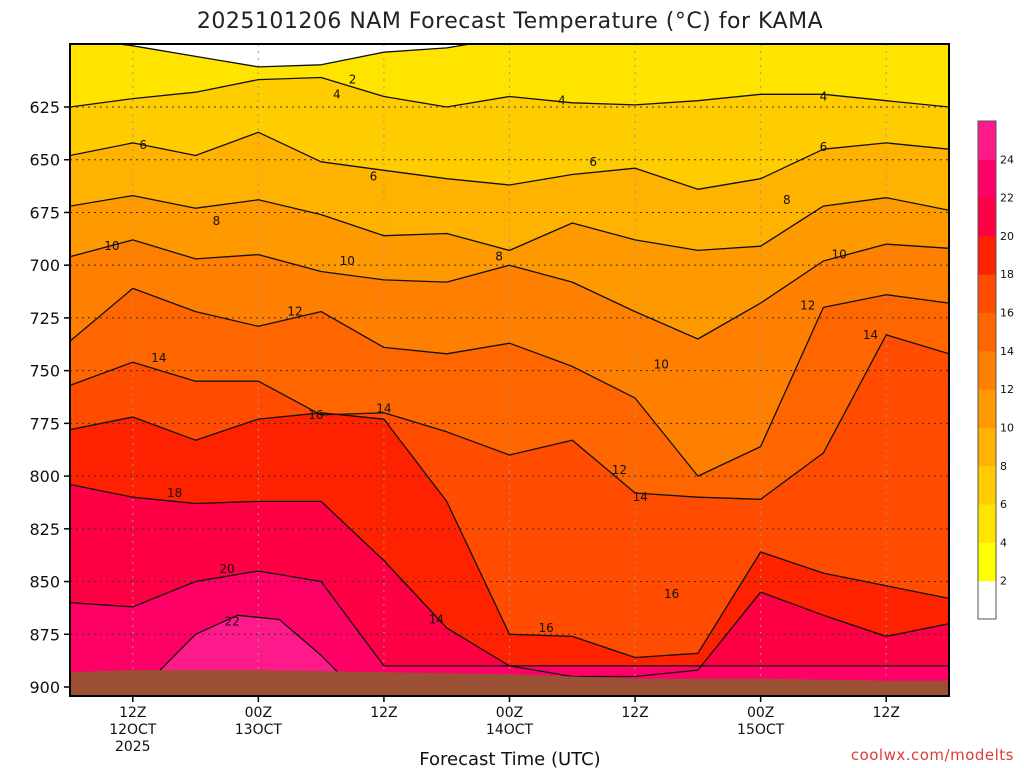 The image size is (1024, 768). Describe the element at coordinates (787, 200) in the screenshot. I see `contour-label-8-10: 8` at that location.